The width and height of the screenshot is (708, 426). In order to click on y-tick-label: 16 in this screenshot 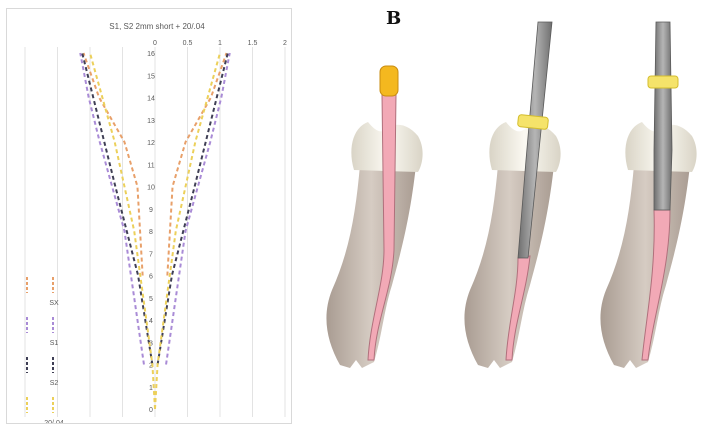, I will do `click(151, 54)`.